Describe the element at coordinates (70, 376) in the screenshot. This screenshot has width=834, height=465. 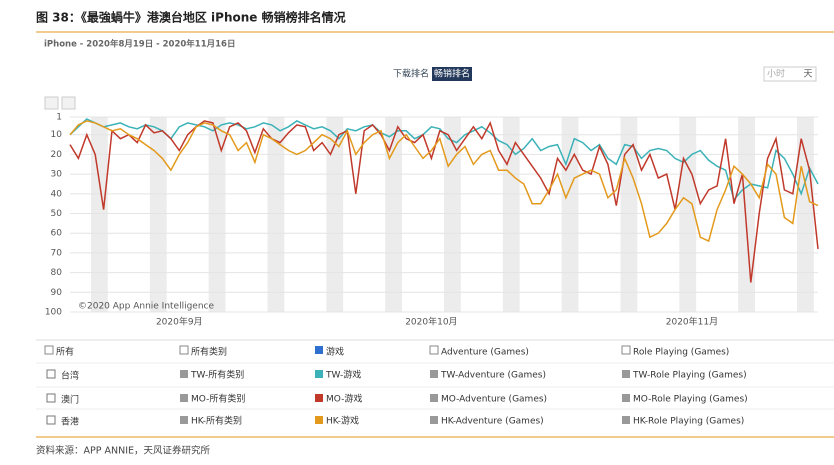
I see `region-label: 台湾` at that location.